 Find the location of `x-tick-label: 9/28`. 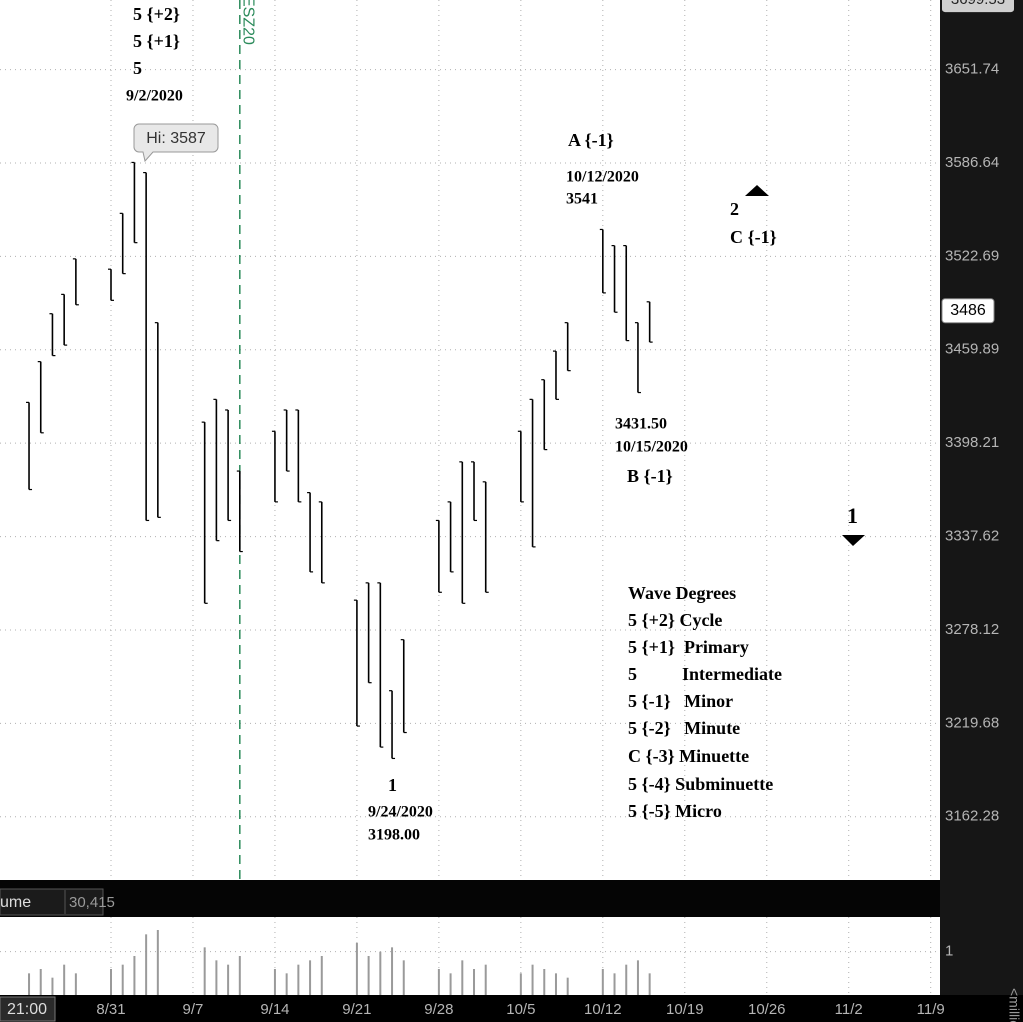

x-tick-label: 9/28 is located at coordinates (438, 1009).